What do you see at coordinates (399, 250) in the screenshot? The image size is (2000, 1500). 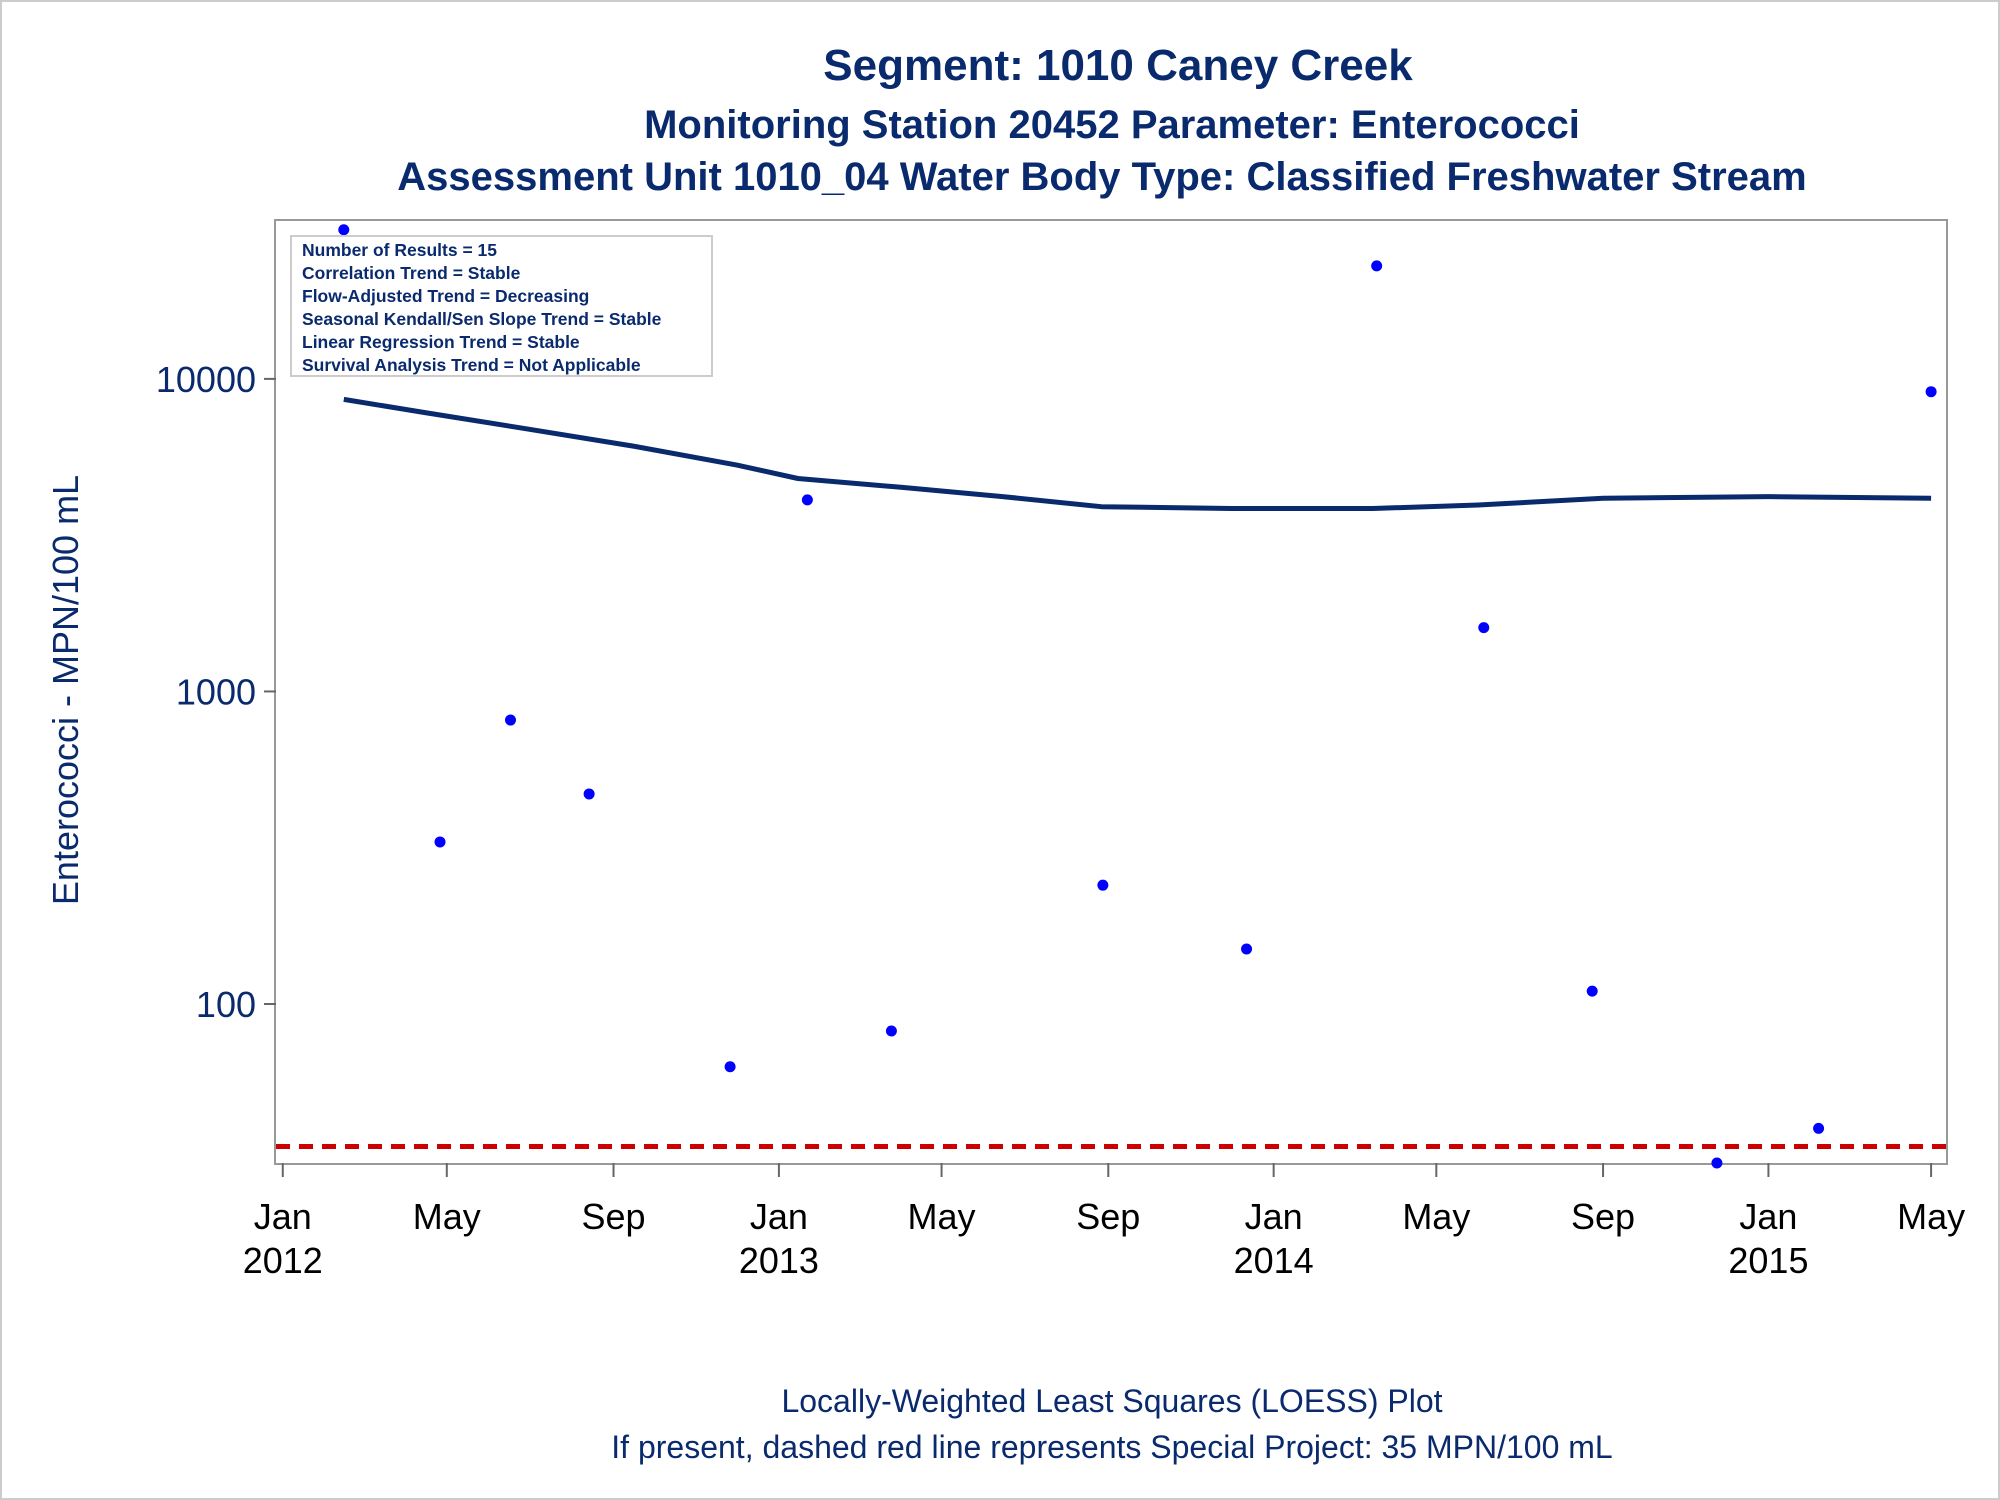 I see `inset-line: Number of Results = 15` at bounding box center [399, 250].